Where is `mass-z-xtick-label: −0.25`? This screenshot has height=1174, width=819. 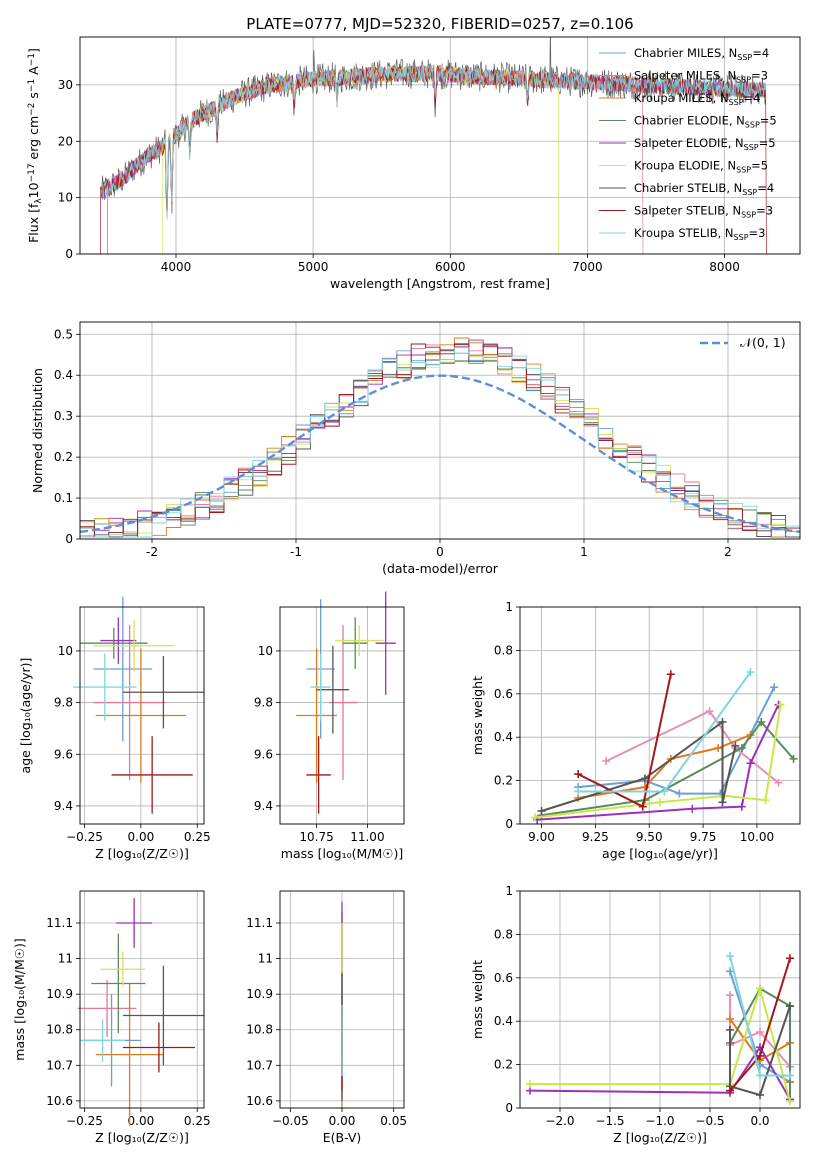 mass-z-xtick-label: −0.25 is located at coordinates (84, 1121).